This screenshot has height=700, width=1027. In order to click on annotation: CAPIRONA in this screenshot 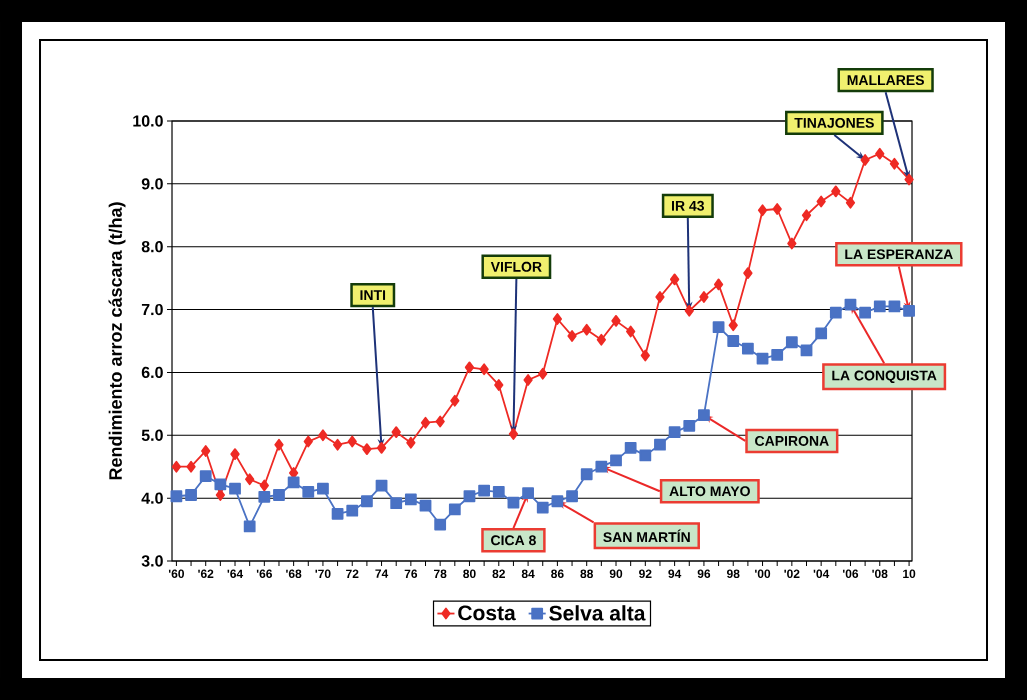, I will do `click(792, 440)`.